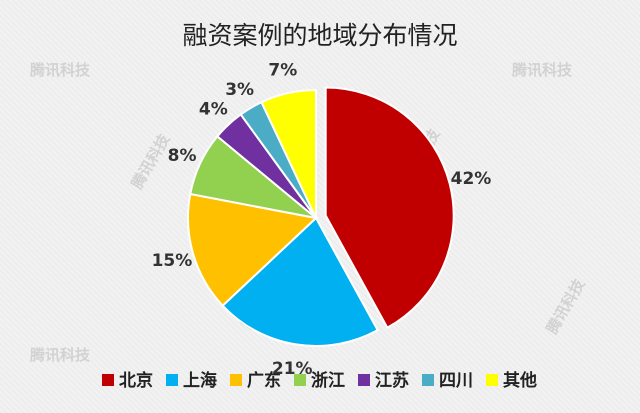 This screenshot has height=413, width=640. Describe the element at coordinates (136, 380) in the screenshot. I see `legend-label: 北京` at that location.